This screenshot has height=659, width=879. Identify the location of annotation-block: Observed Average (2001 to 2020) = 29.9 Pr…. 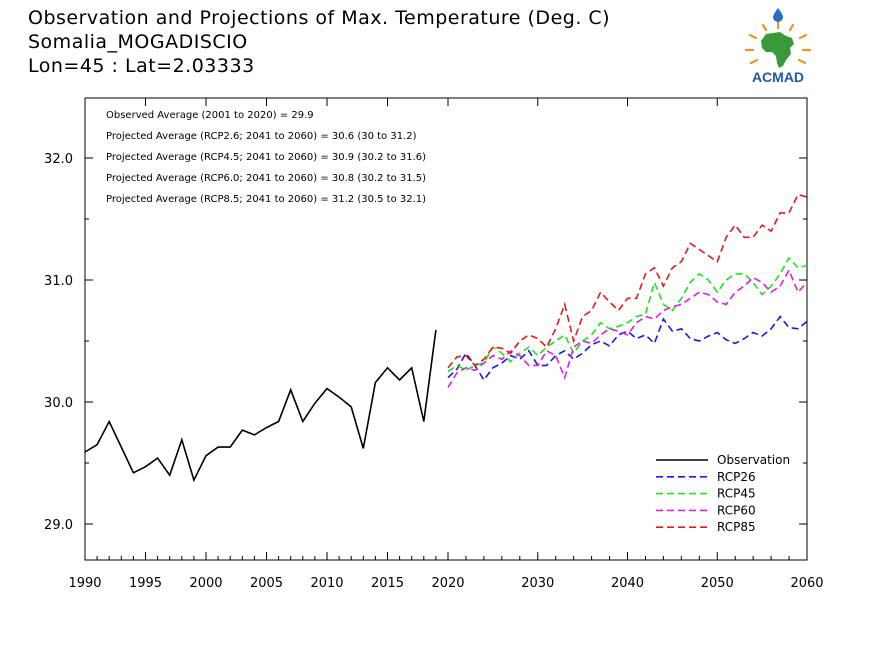
(266, 157).